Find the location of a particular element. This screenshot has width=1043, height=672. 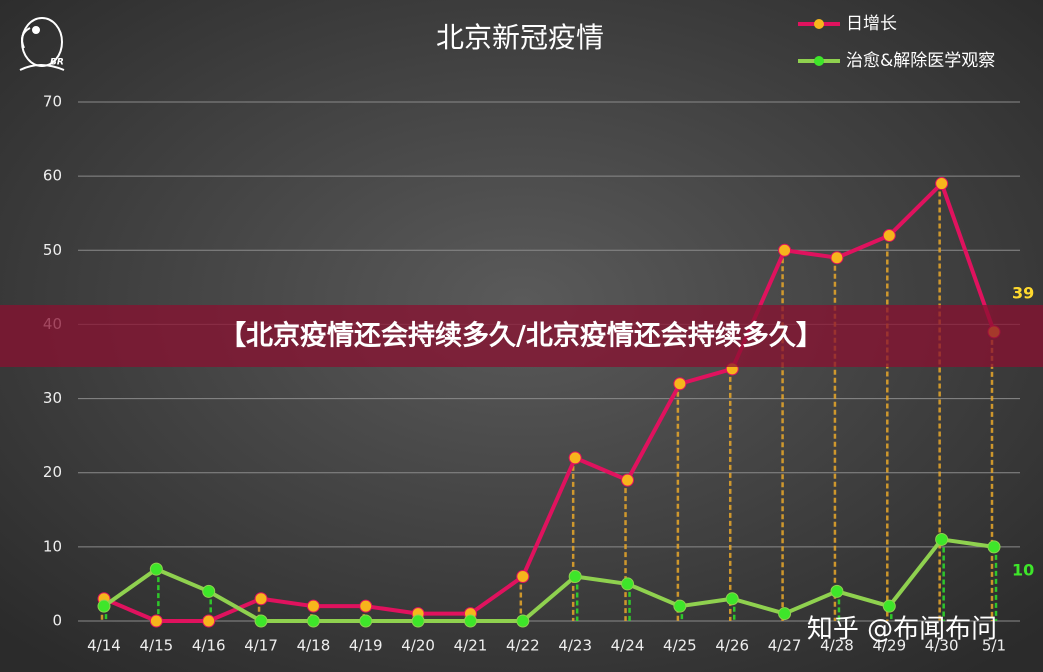

x-tick-label: 4/20 is located at coordinates (418, 646).